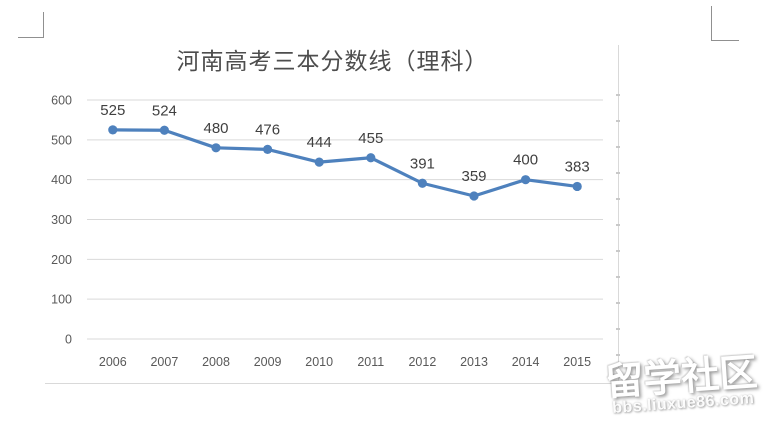 The width and height of the screenshot is (768, 431). I want to click on series-line, so click(345, 163).